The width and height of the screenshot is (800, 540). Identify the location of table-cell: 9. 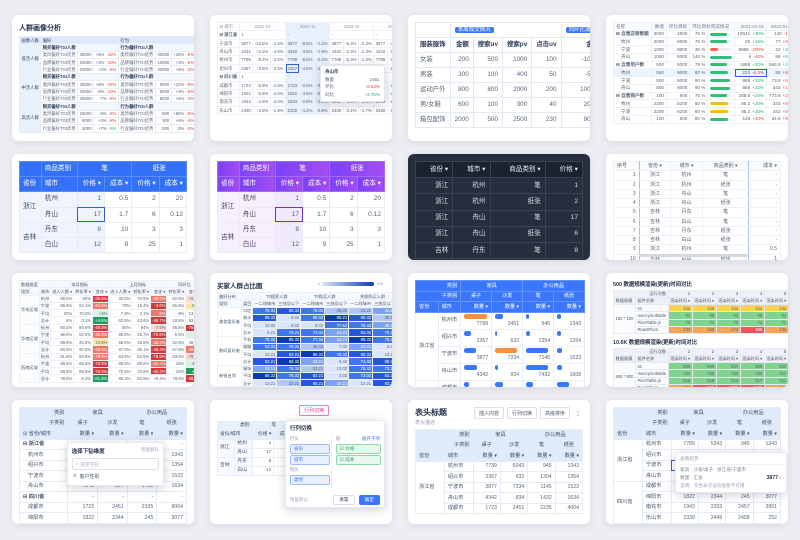
(316, 245).